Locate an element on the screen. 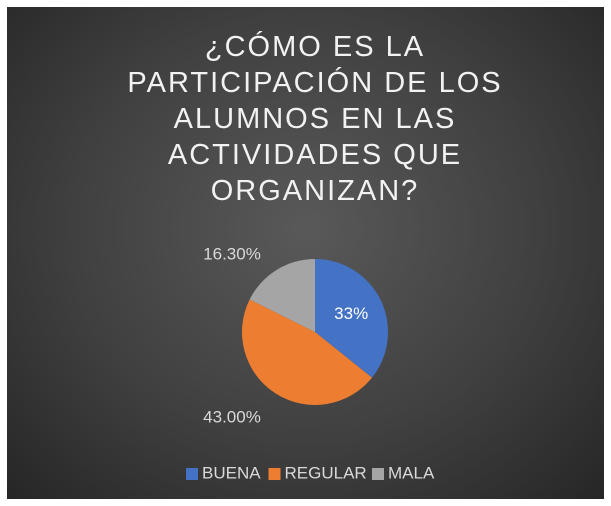  data-label: 33% is located at coordinates (351, 313).